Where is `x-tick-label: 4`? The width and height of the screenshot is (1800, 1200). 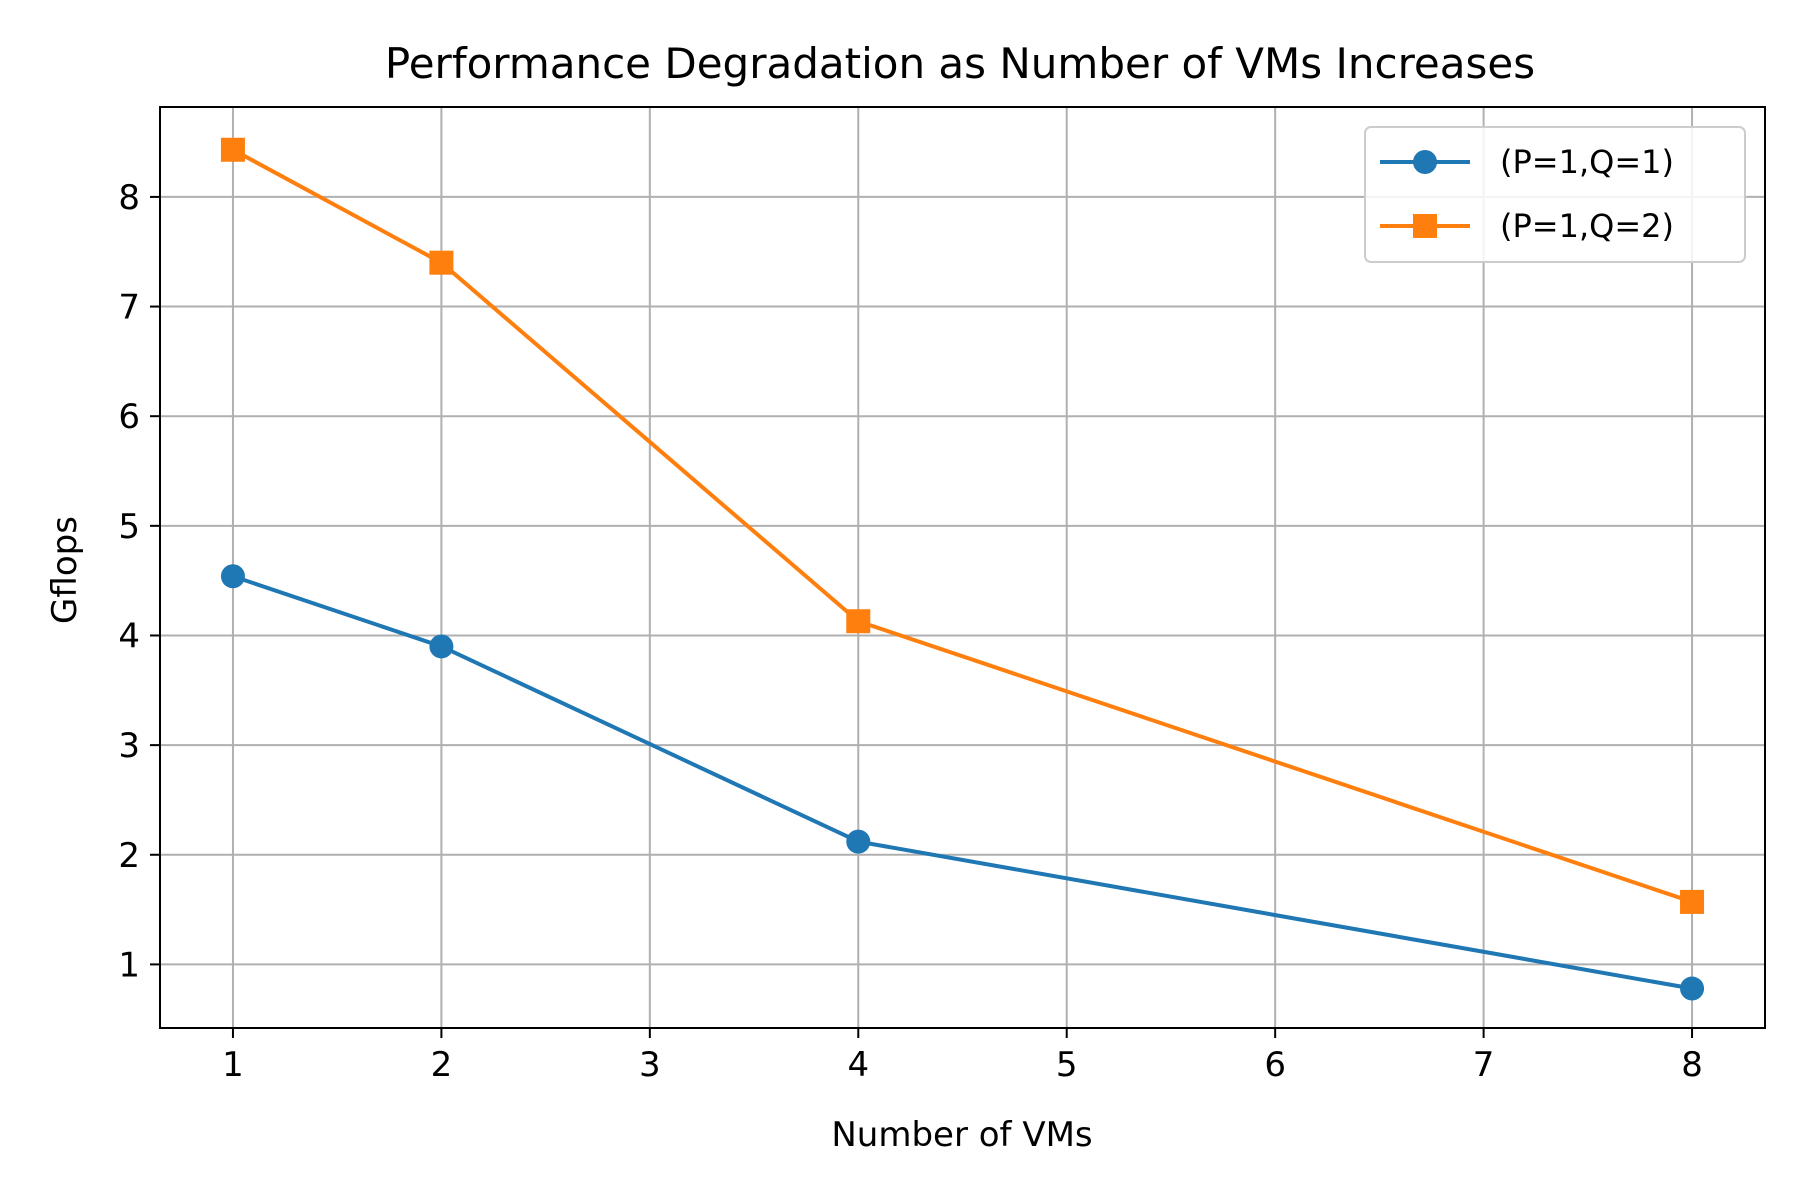
x-tick-label: 4 is located at coordinates (858, 1065).